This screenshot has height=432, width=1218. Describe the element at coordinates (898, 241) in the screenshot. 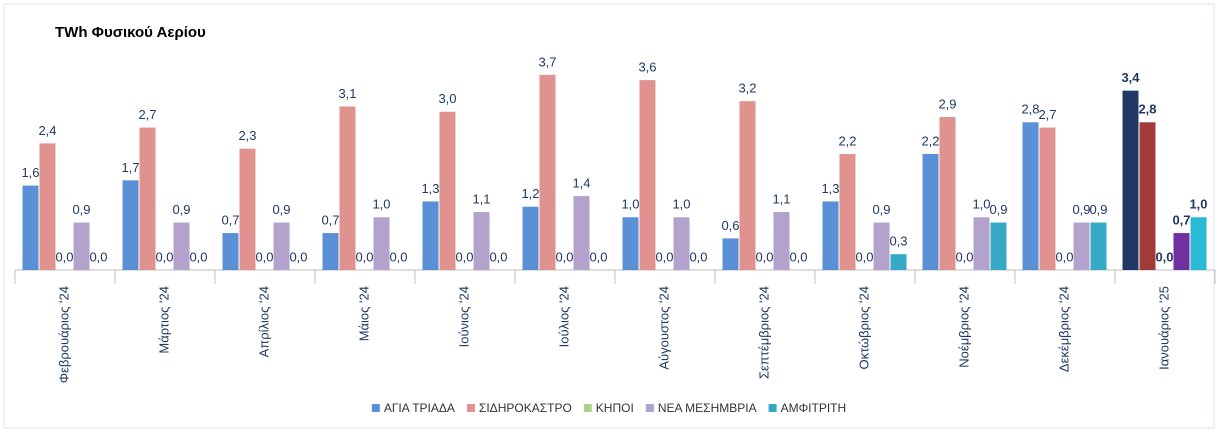

I see `data-label: 0,3` at that location.